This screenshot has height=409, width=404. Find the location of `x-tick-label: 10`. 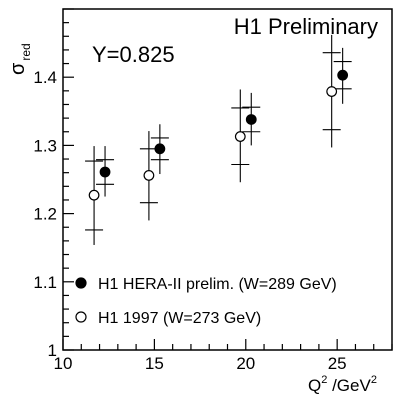

x-tick-label: 10 is located at coordinates (63, 363).